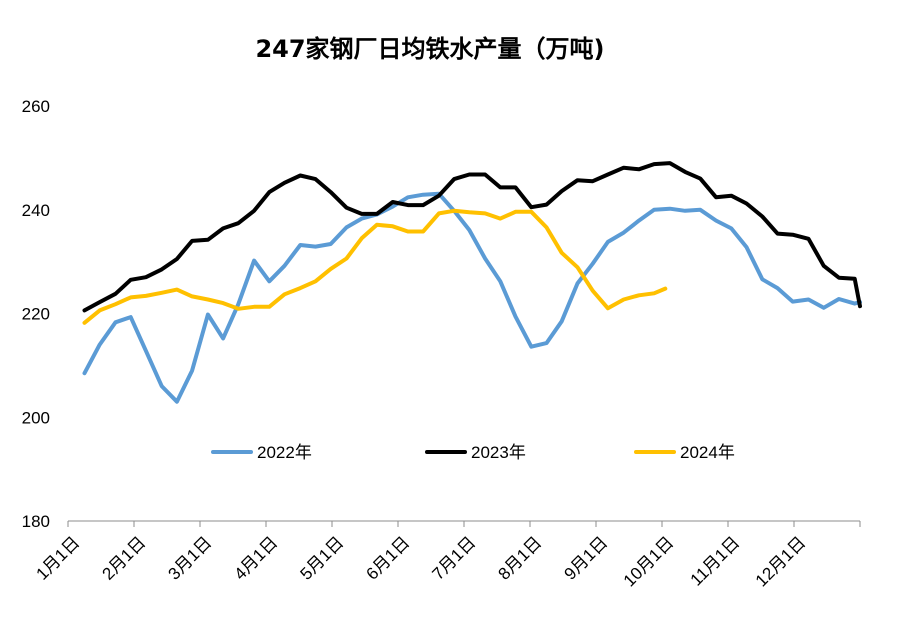  Describe the element at coordinates (321, 558) in the screenshot. I see `x-tick-label: 5月1日` at that location.